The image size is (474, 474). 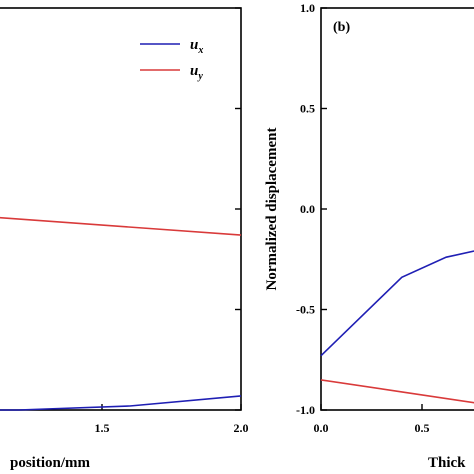 What do you see at coordinates (321, 428) in the screenshot?
I see `x-tick-label-b-0: 0.0` at bounding box center [321, 428].